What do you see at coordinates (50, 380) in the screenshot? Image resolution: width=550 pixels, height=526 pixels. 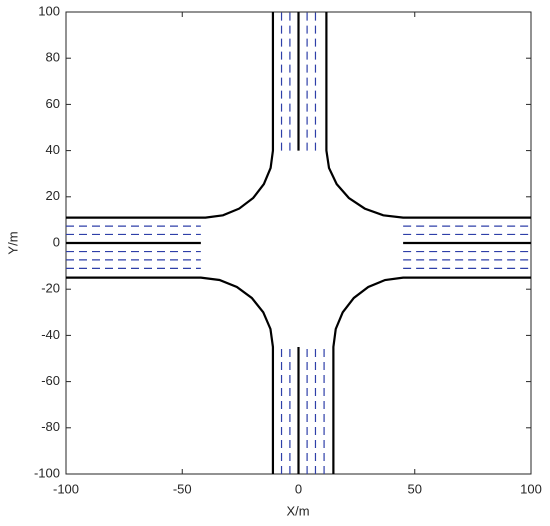 I see `y-tick-label: -60` at bounding box center [50, 380].